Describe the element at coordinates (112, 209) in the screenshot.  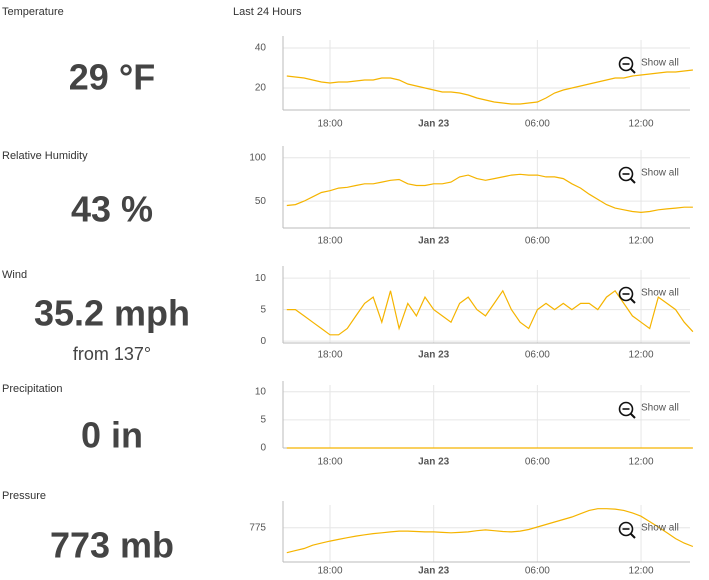
I see `reading: 43 %` at that location.